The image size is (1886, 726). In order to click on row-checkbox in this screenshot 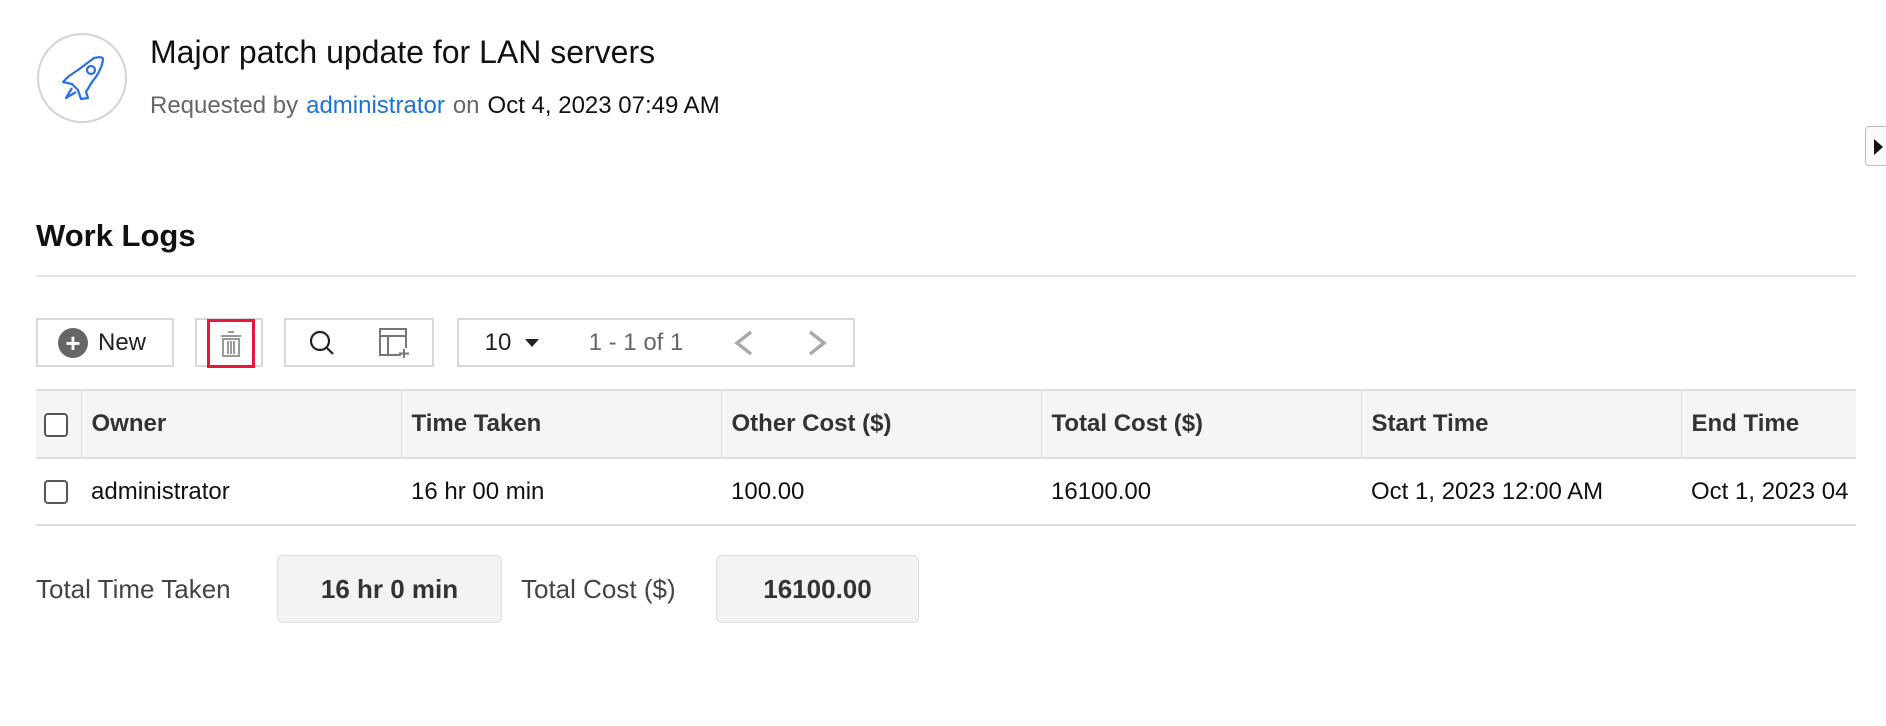, I will do `click(56, 492)`.